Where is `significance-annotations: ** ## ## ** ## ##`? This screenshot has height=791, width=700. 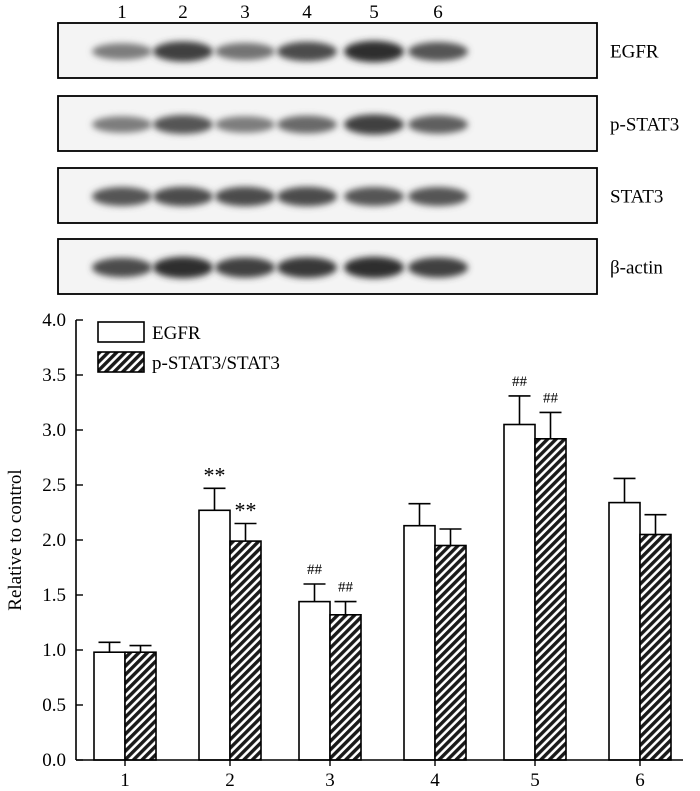
significance-annotations: ** ## ## ** ## ## is located at coordinates (381, 485).